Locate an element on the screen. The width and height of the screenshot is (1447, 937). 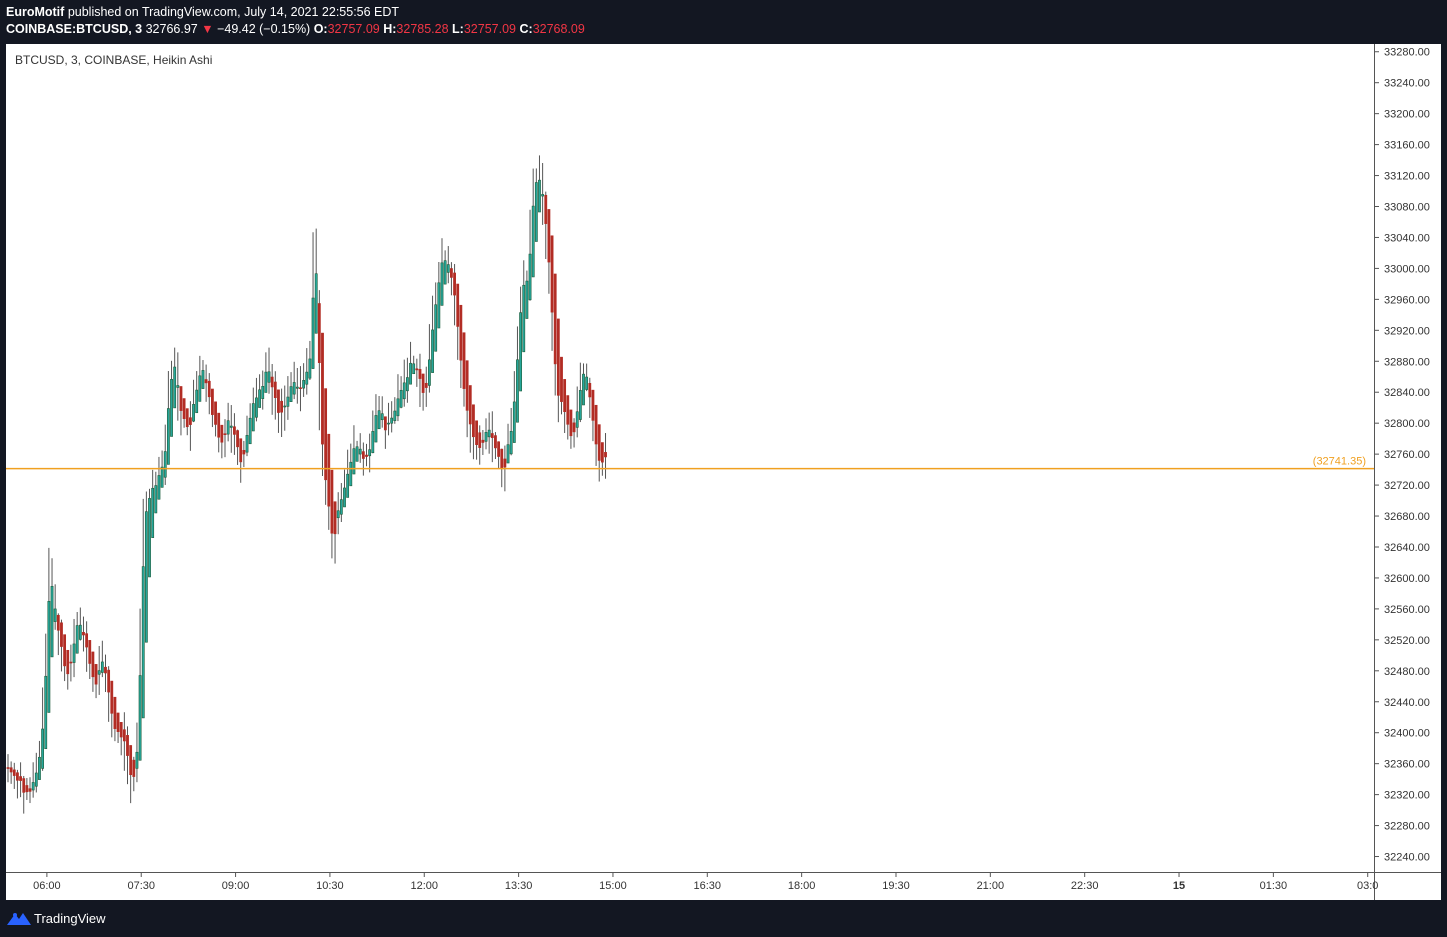
tradingview-logo-icon is located at coordinates (19, 918).